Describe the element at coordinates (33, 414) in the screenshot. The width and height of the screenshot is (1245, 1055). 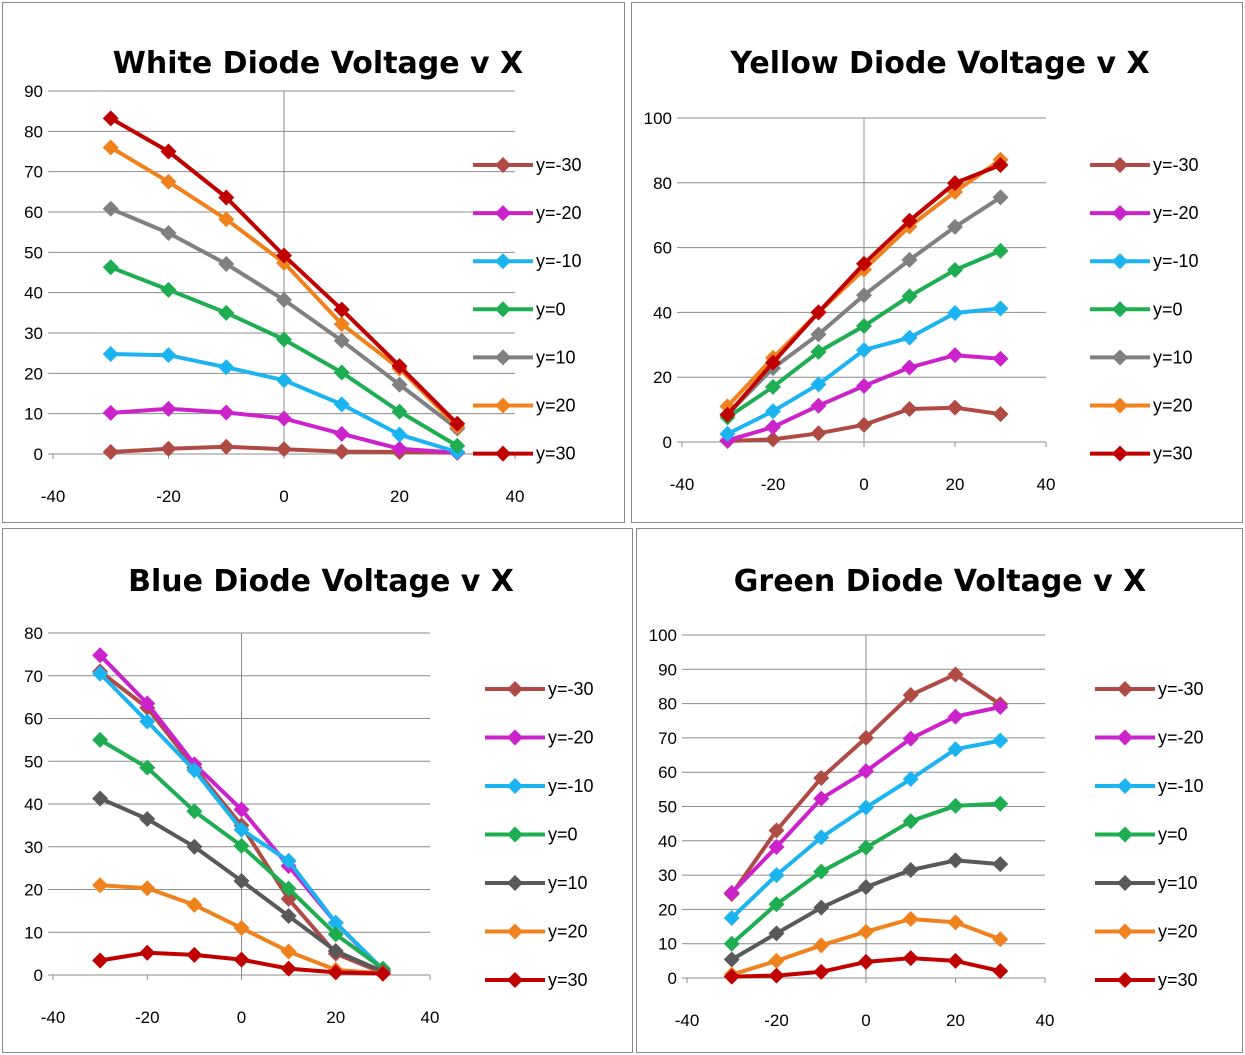
I see `y-tick-label: 10` at that location.